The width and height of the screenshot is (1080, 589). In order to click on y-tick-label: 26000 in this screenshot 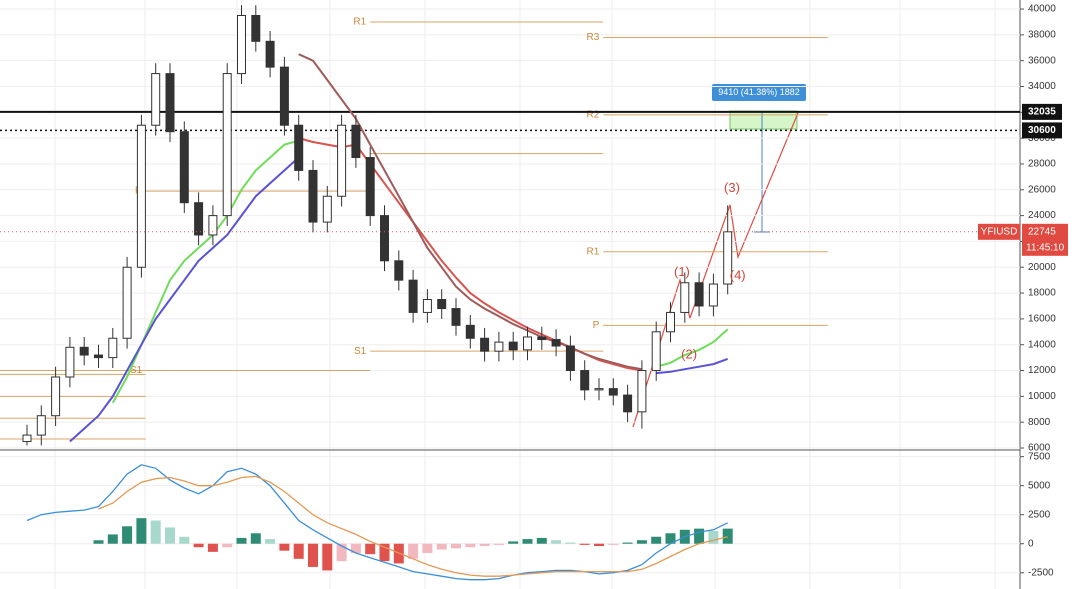, I will do `click(1042, 189)`.